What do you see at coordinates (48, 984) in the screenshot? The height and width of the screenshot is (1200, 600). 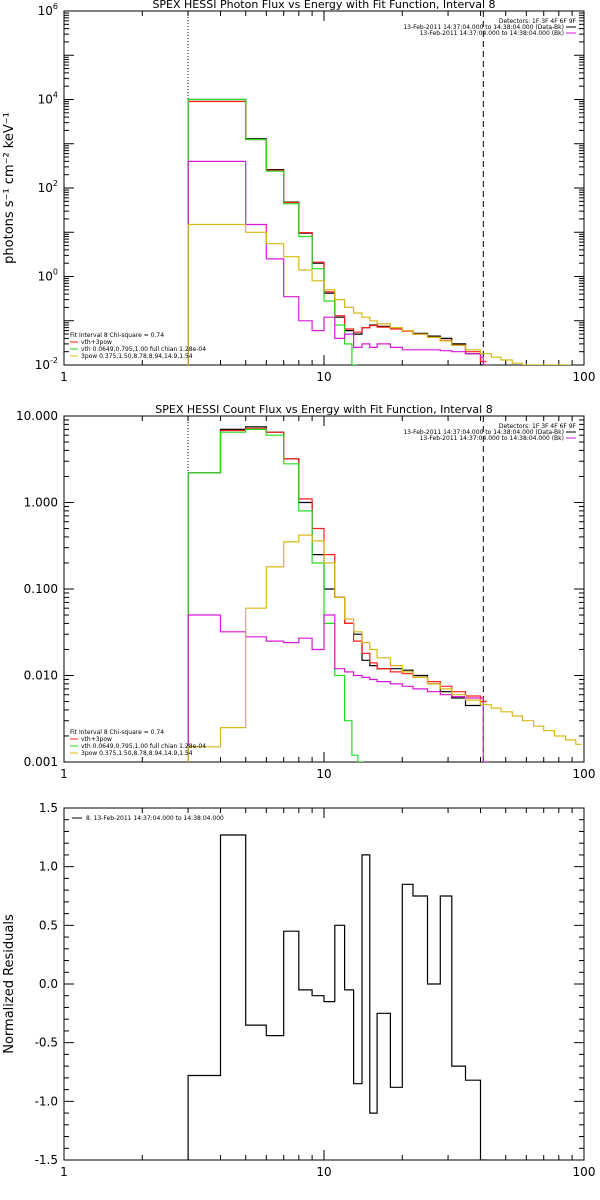 I see `y-tick-label: 0.0` at bounding box center [48, 984].